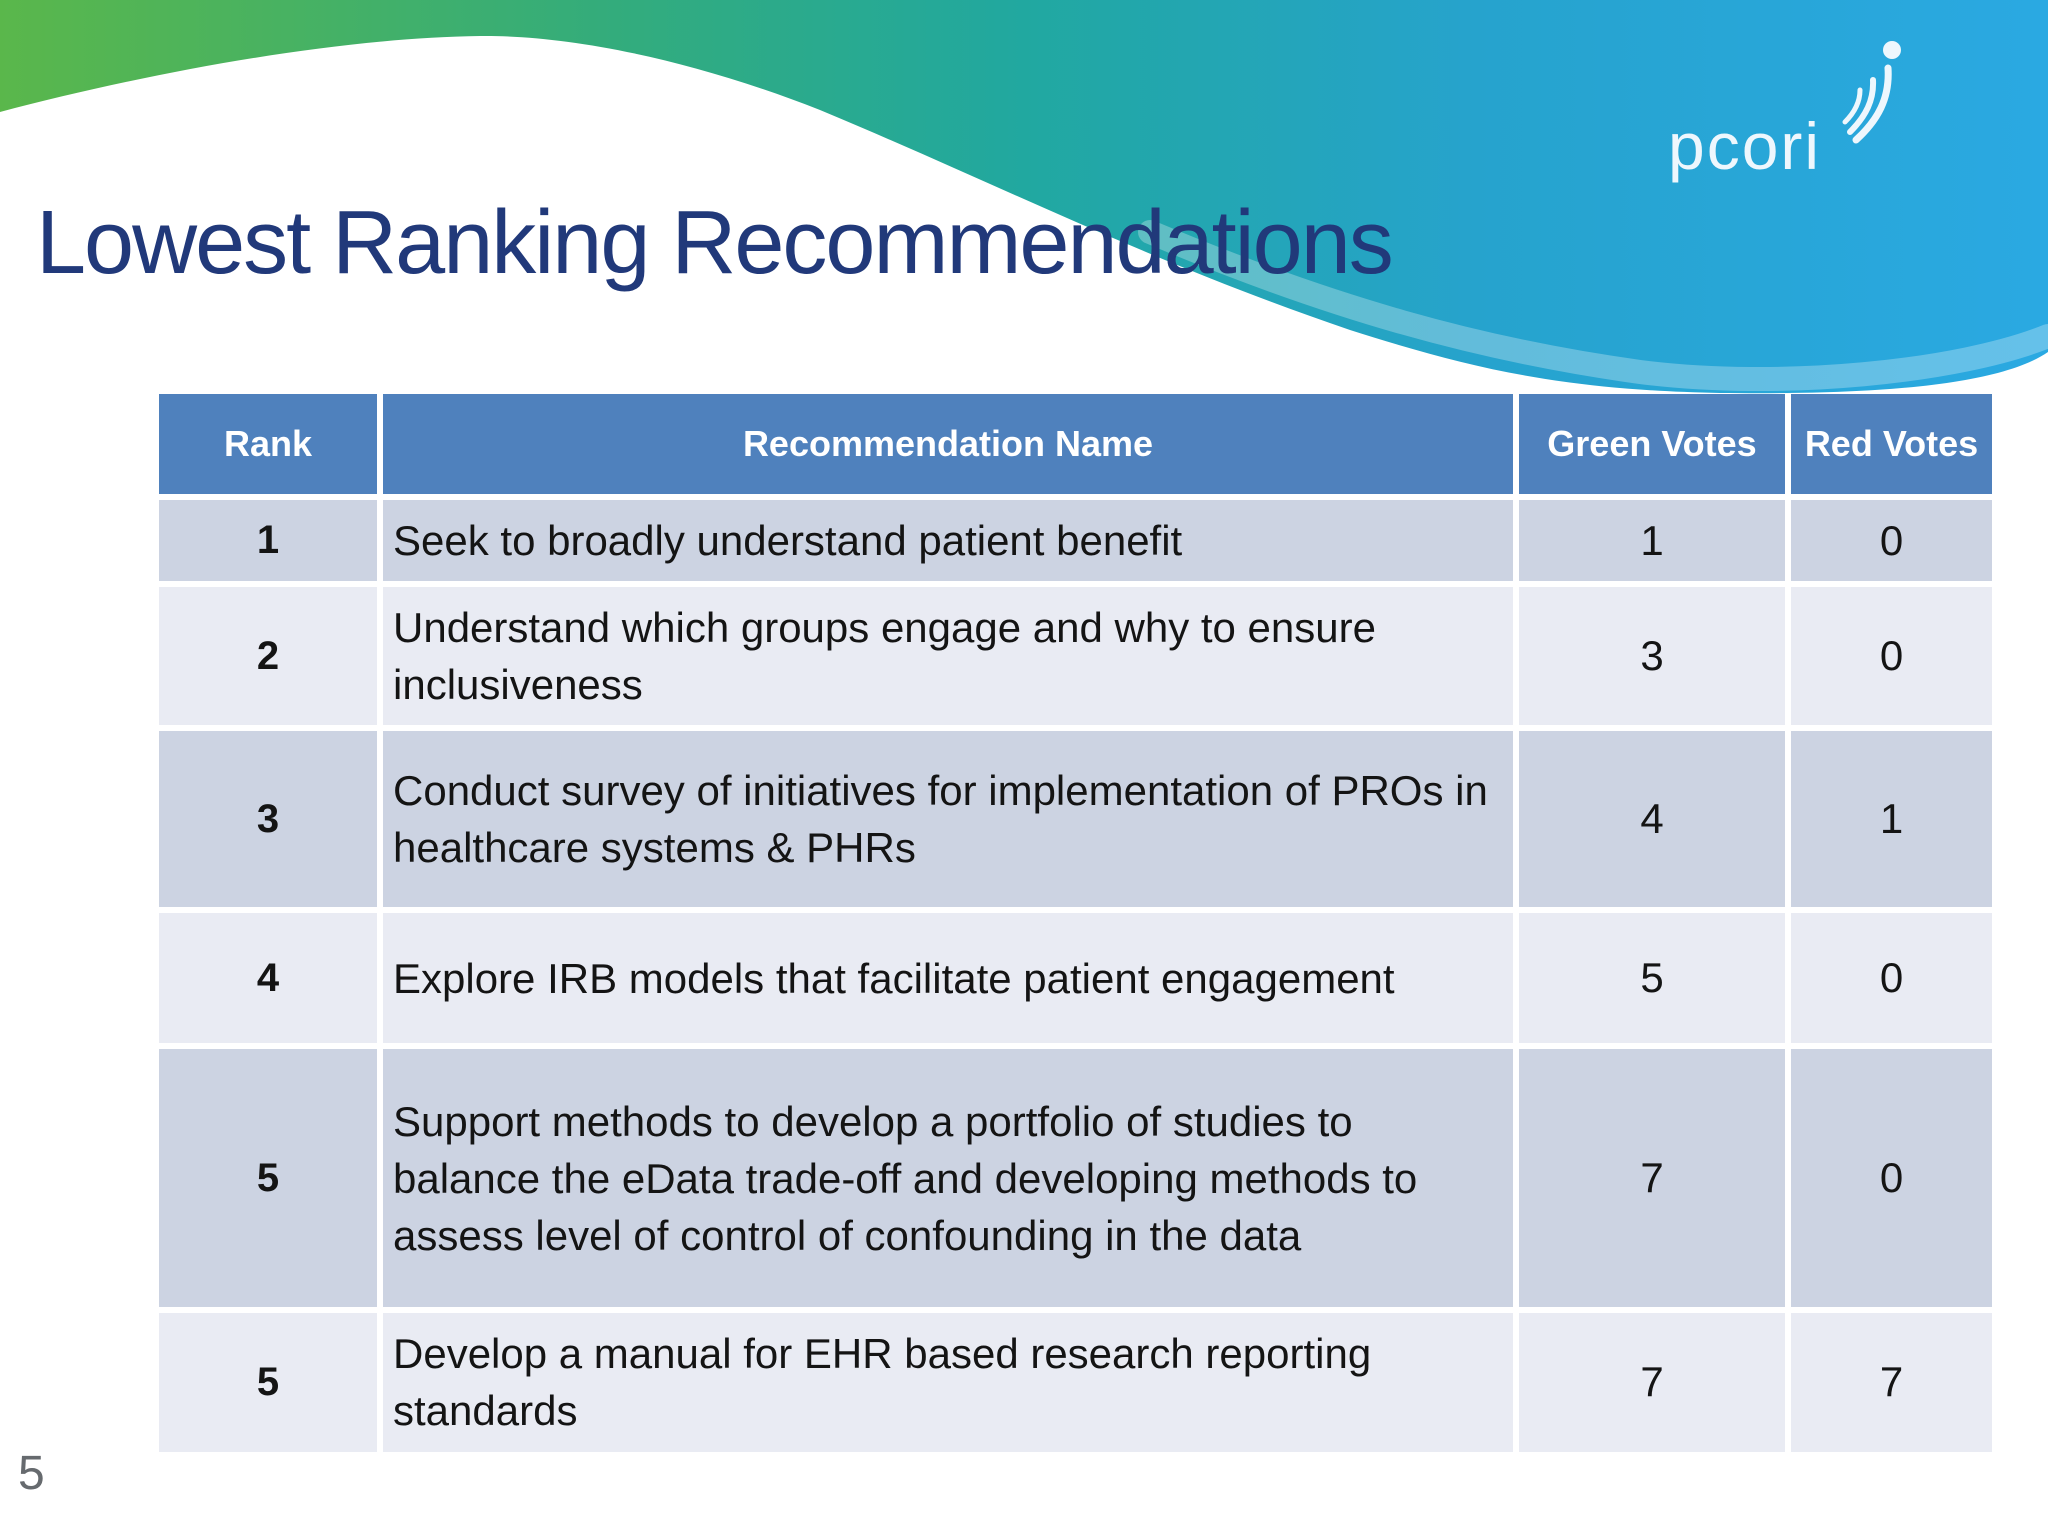  I want to click on pcori-swoosh-icon, so click(1871, 92).